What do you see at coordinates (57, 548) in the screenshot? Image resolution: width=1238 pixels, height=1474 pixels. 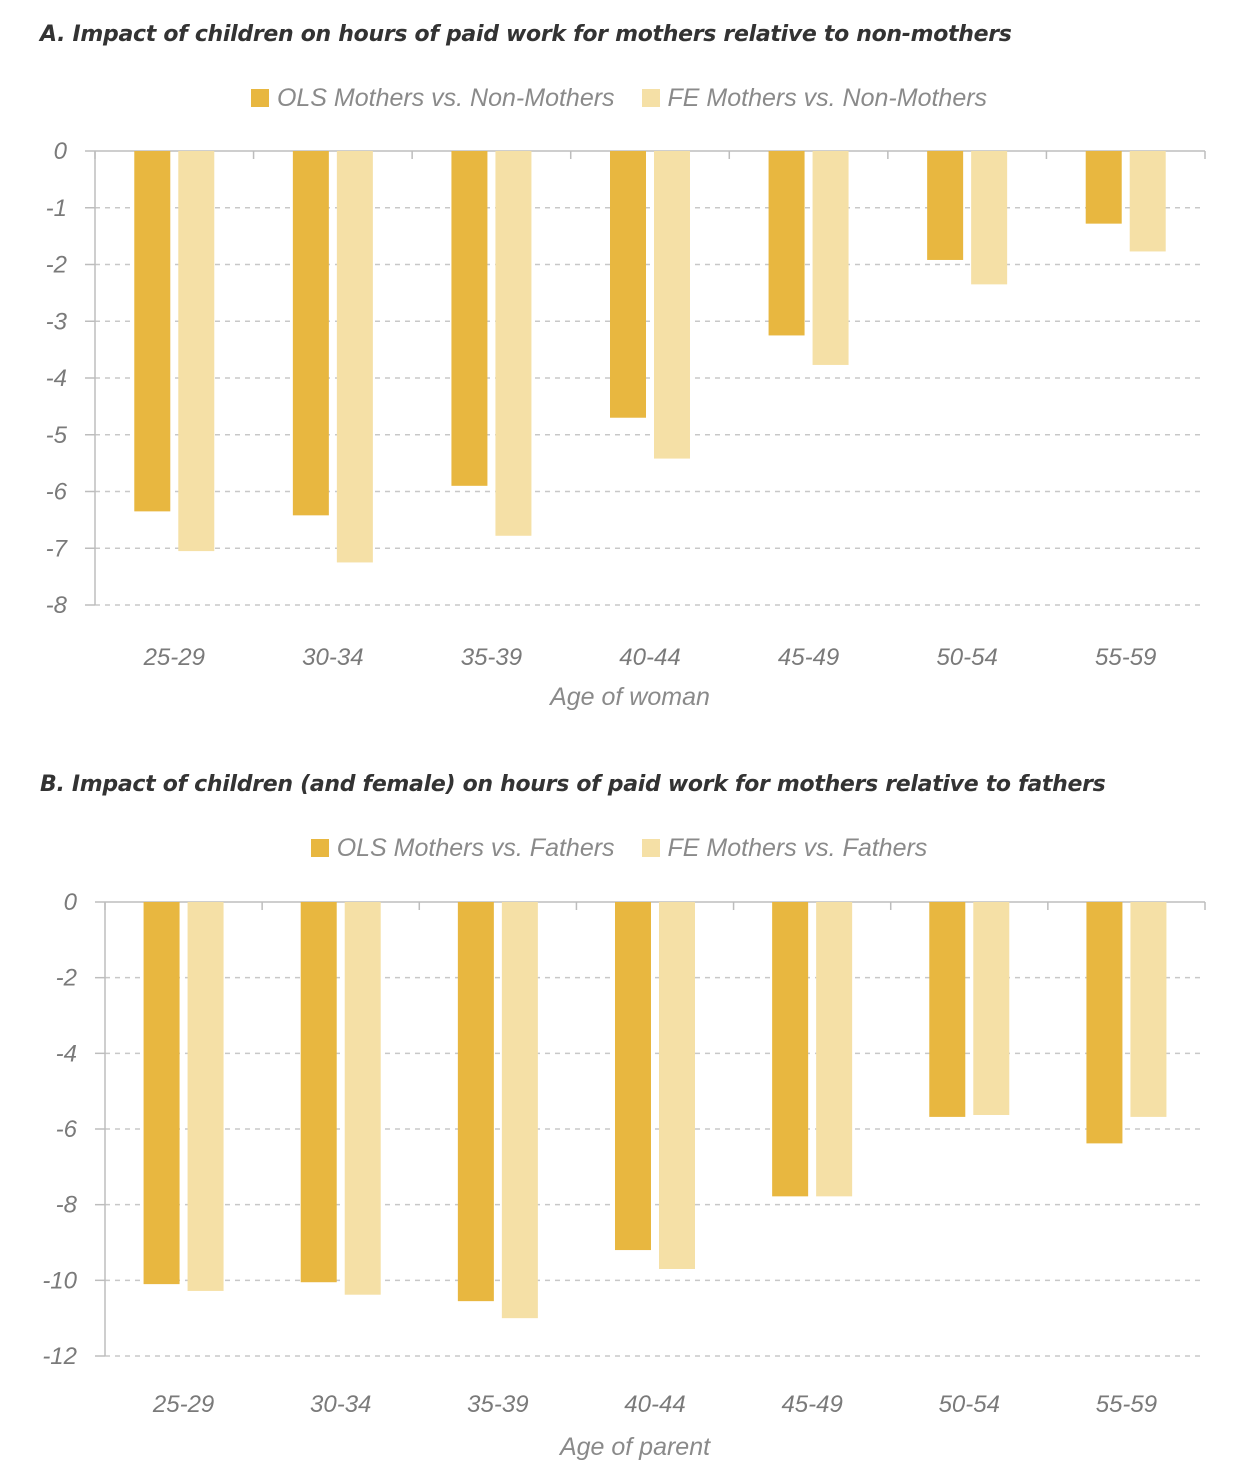 I see `y-tick-label: -7` at bounding box center [57, 548].